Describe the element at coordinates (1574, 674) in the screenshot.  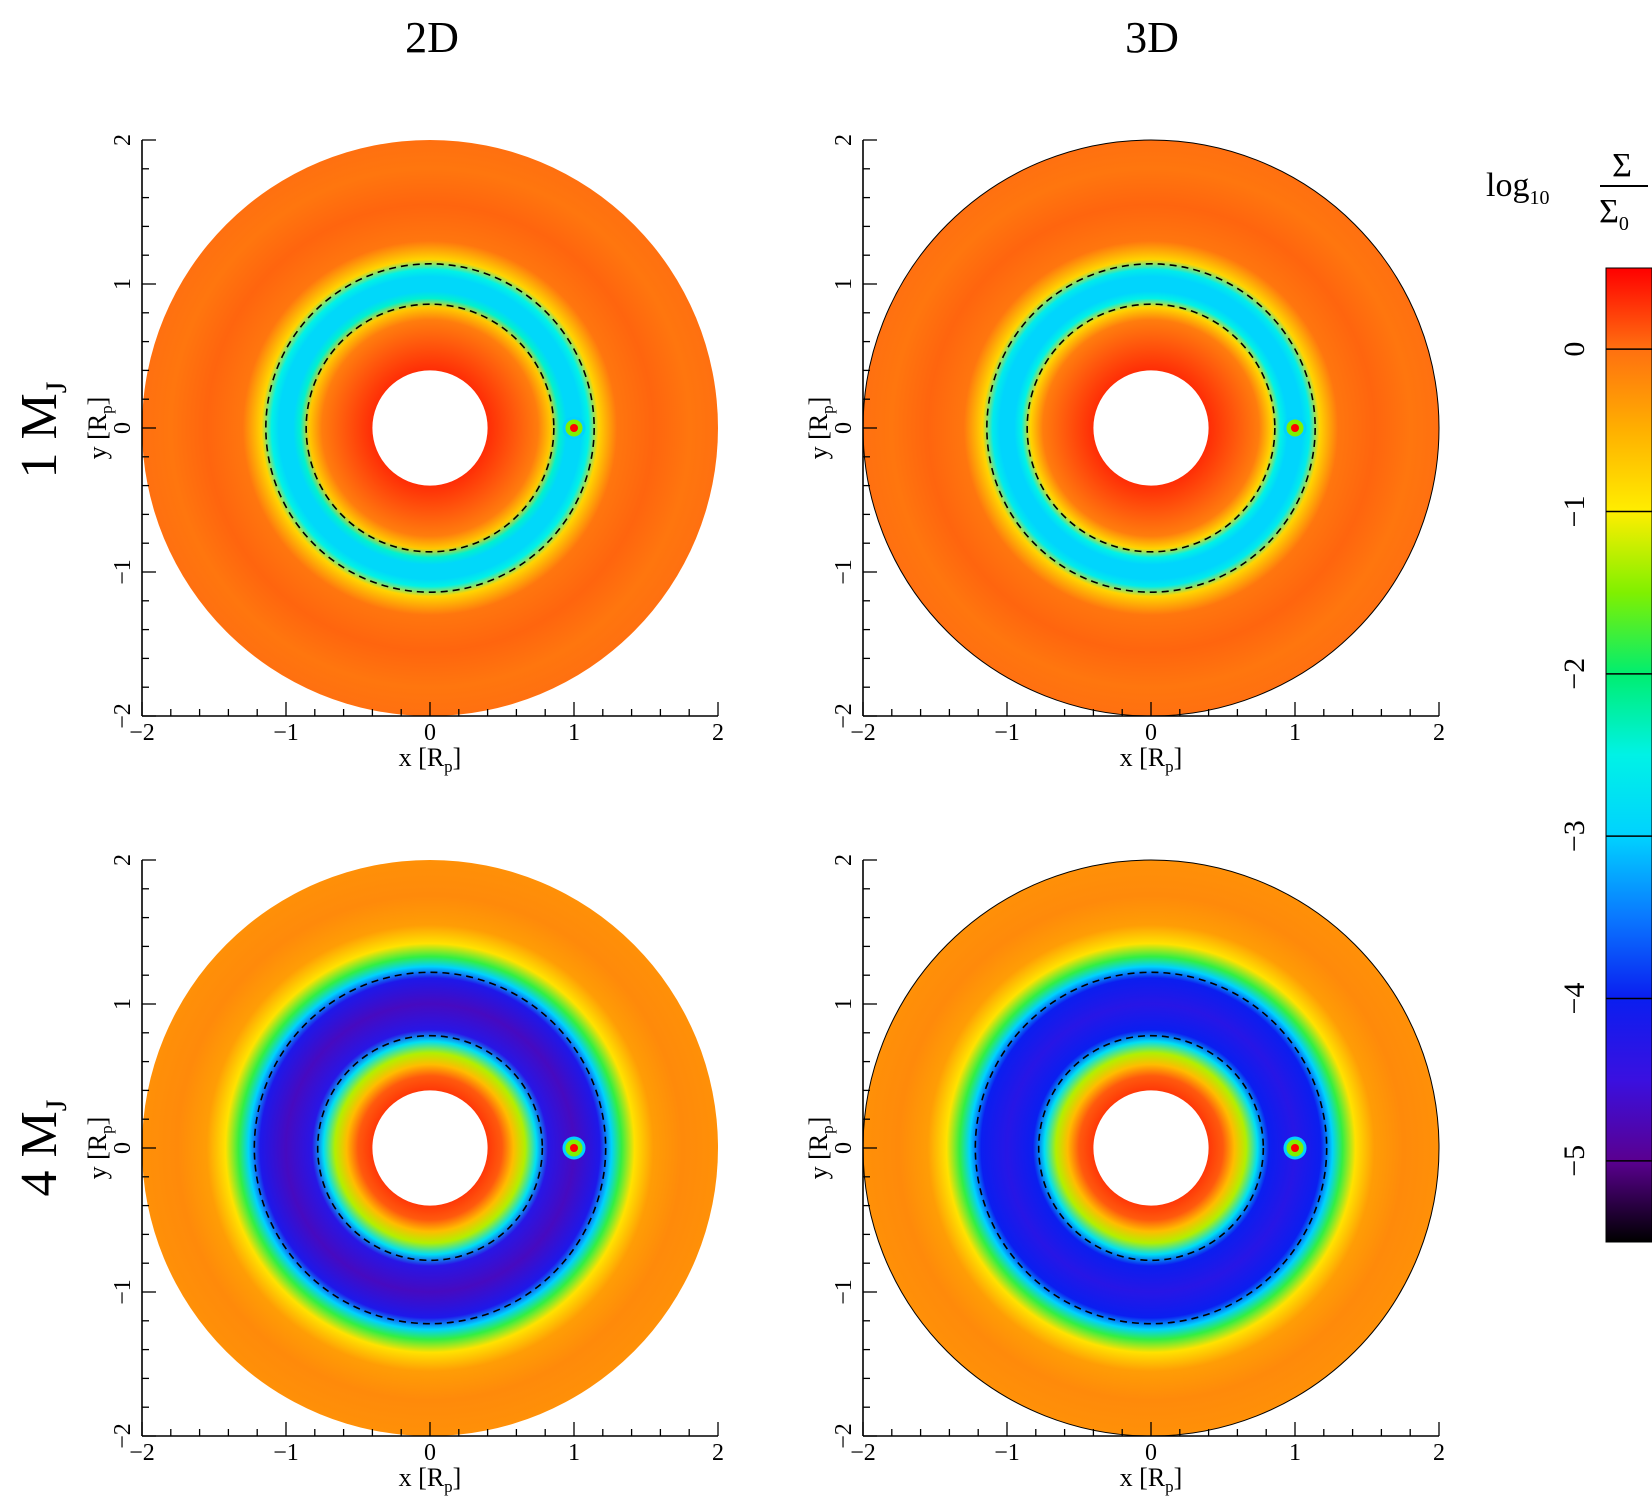
I see `colorbar-tick-label: −2` at that location.